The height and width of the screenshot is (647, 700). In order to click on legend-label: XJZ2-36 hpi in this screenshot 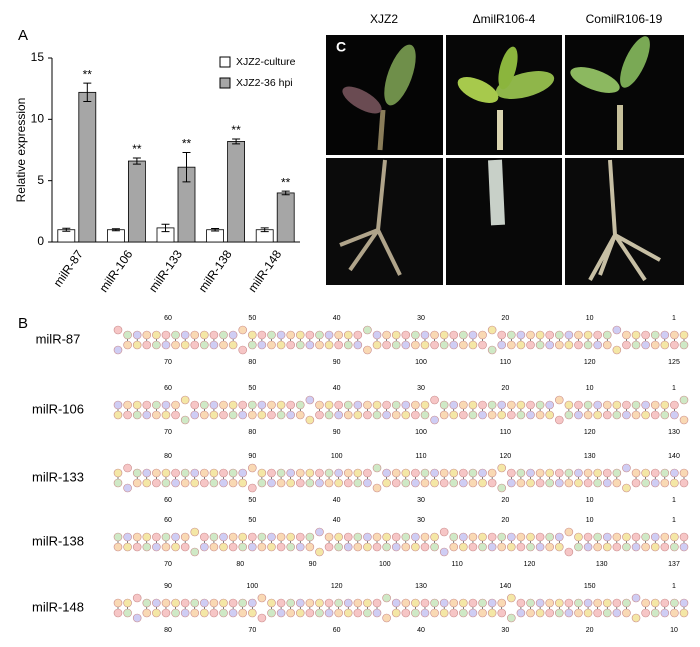, I will do `click(264, 83)`.